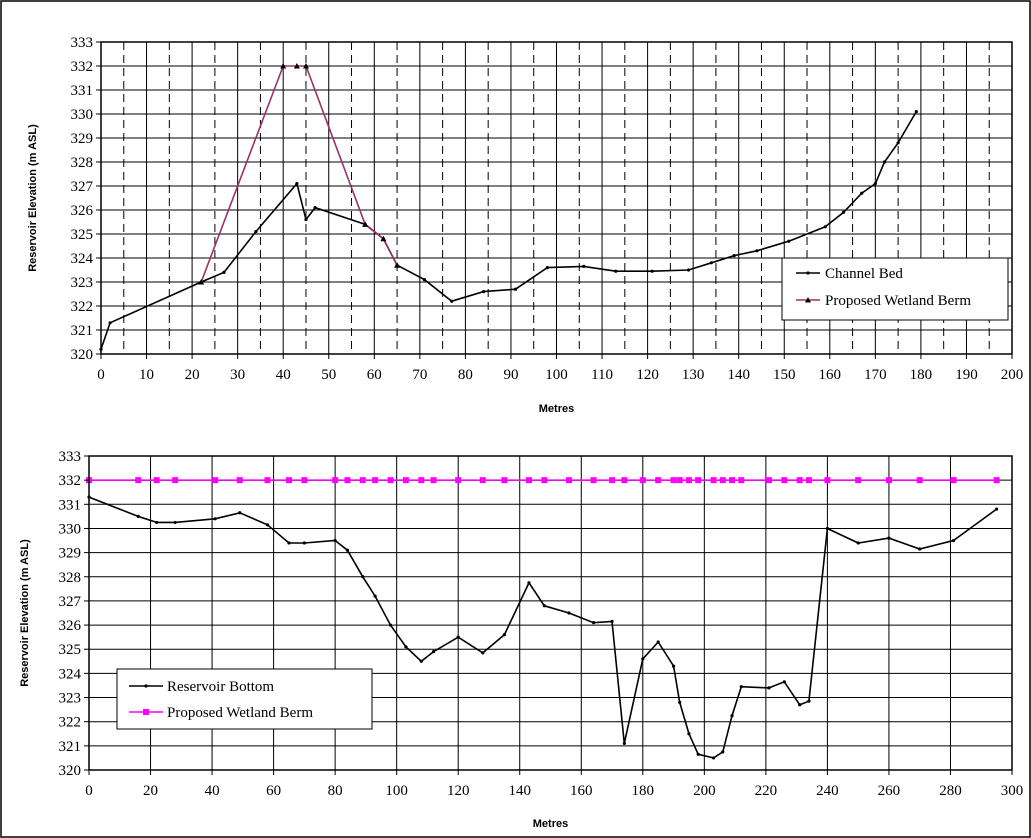 Image resolution: width=1031 pixels, height=838 pixels. Describe the element at coordinates (82, 115) in the screenshot. I see `chart-top-y-tick-label: 330` at that location.